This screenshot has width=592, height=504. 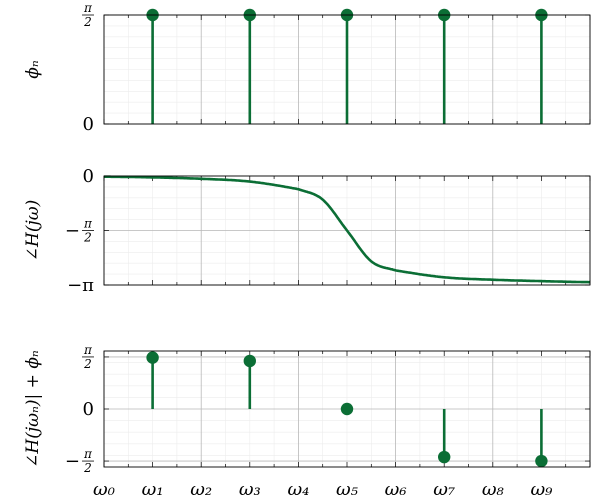 What do you see at coordinates (33, 409) in the screenshot?
I see `y-axis-label: ∠H(jωₙ)| + ϕₙ` at bounding box center [33, 409].